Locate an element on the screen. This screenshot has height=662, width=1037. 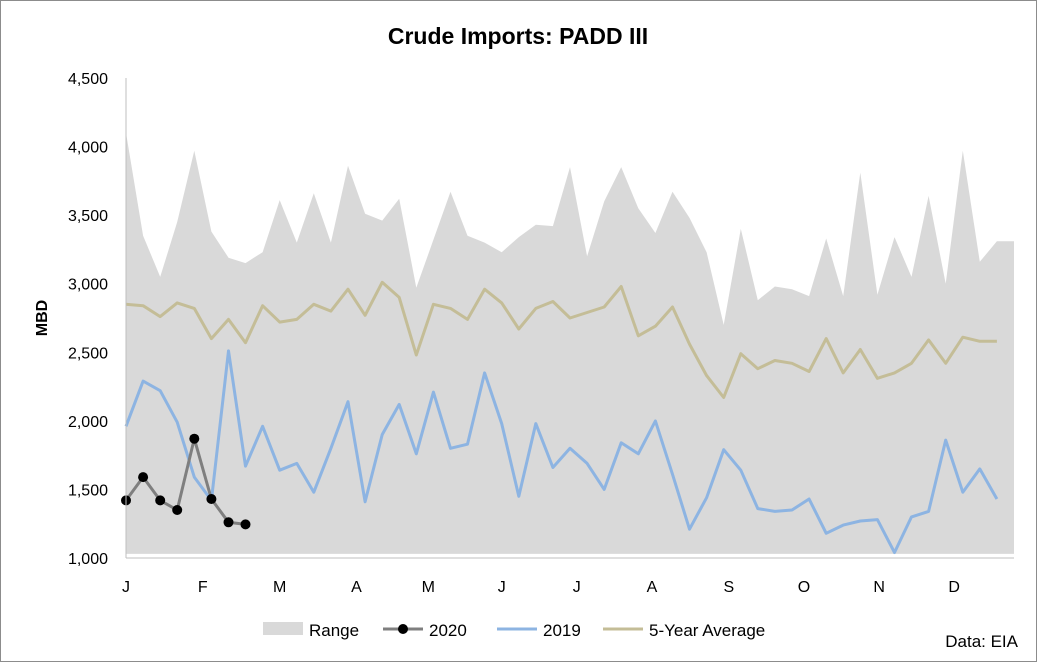
legend-swatch-range is located at coordinates (283, 628).